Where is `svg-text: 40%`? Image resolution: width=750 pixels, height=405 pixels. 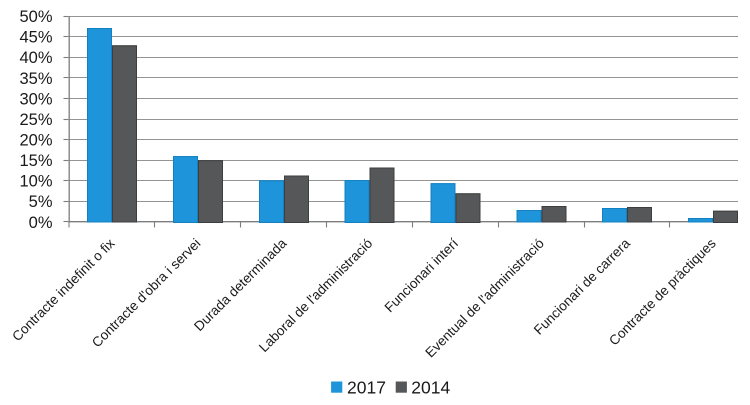 svg-text: 40% is located at coordinates (35, 58).